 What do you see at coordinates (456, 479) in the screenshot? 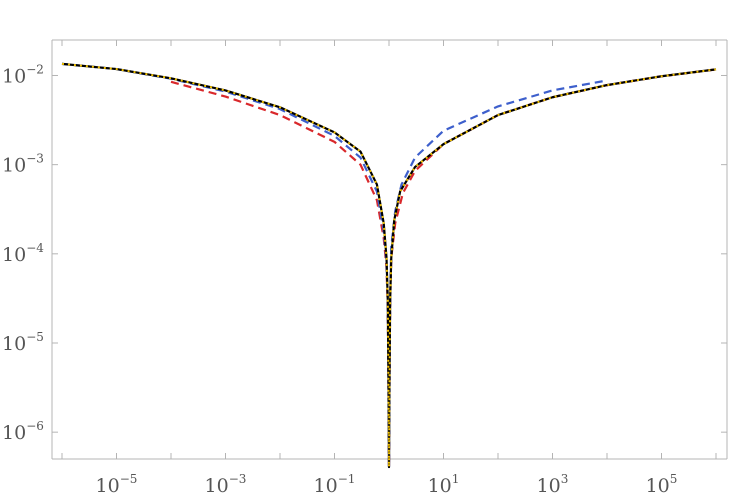
I see `x-tick-exponent: 1` at bounding box center [456, 479].